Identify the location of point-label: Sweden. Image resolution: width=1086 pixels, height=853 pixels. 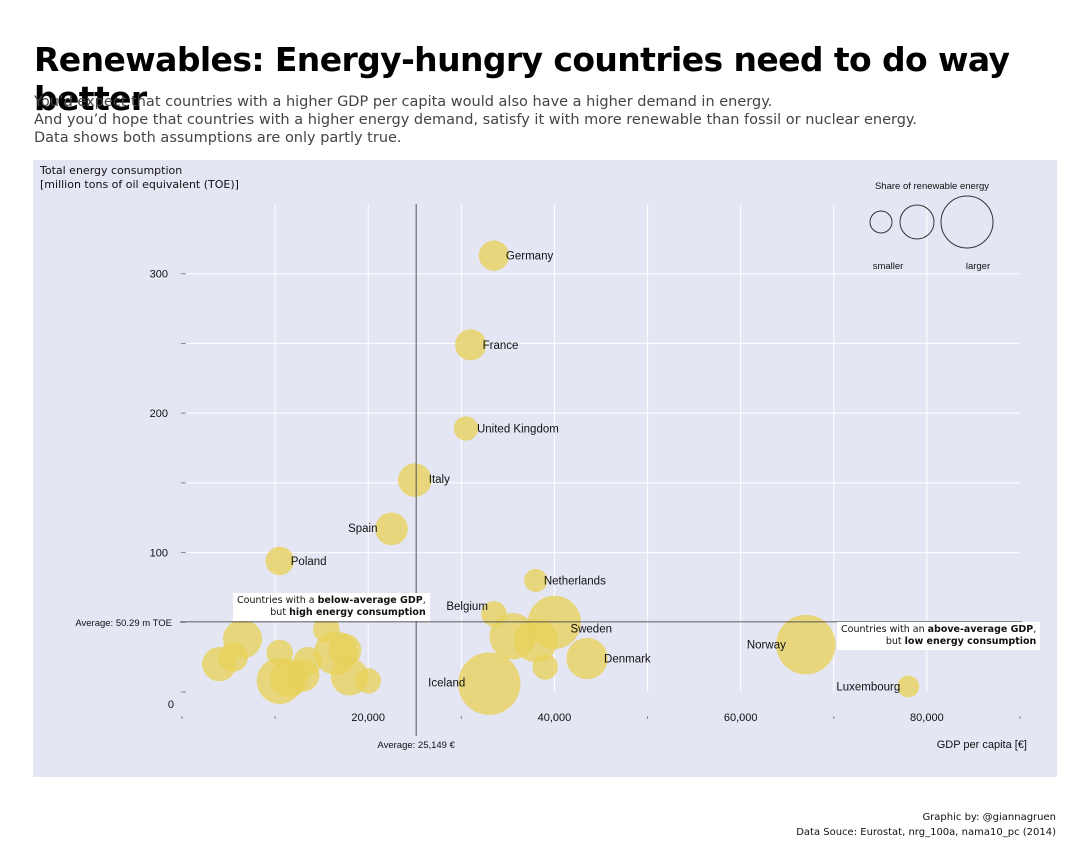
(591, 629).